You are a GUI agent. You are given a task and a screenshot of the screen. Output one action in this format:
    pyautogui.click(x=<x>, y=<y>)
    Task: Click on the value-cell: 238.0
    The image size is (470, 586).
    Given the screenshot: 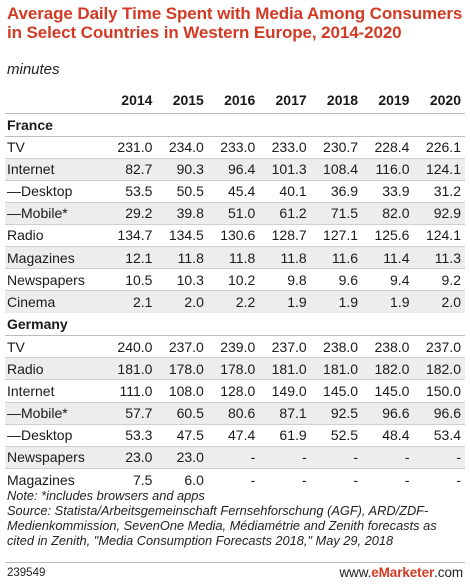 What is the action you would take?
    pyautogui.click(x=388, y=347)
    